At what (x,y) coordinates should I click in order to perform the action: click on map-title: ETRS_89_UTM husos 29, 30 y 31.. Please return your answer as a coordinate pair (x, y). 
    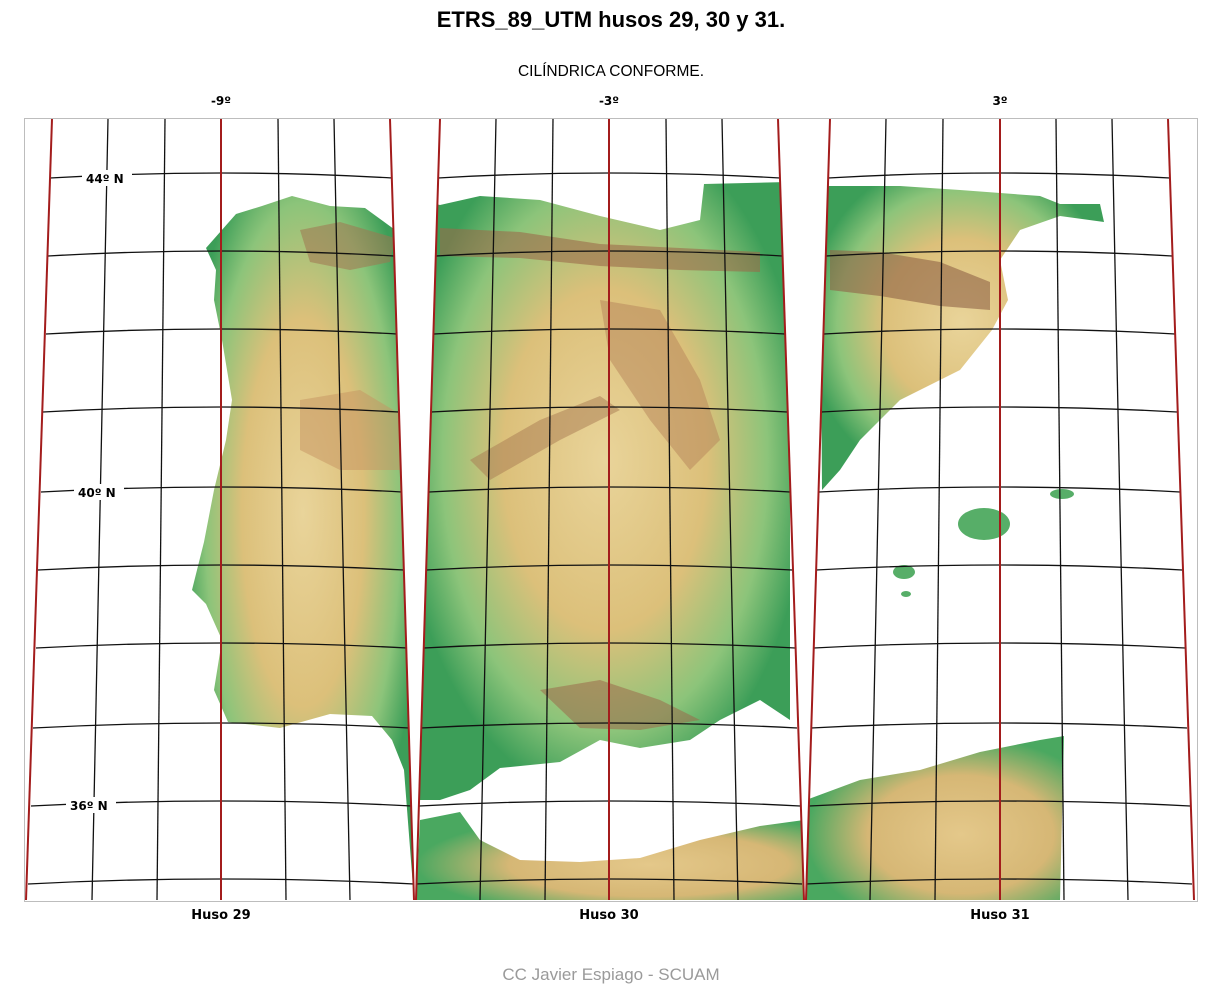
    Looking at the image, I should click on (611, 19).